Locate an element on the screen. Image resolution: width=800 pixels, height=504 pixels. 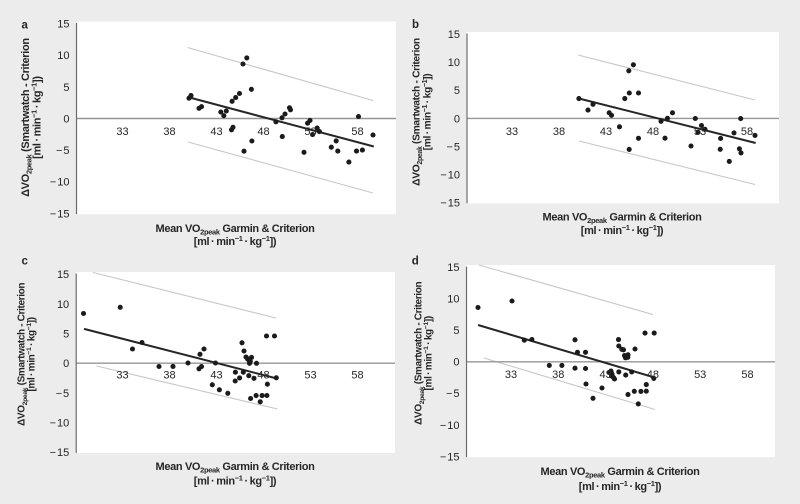
svg-text: c is located at coordinates (25, 261).